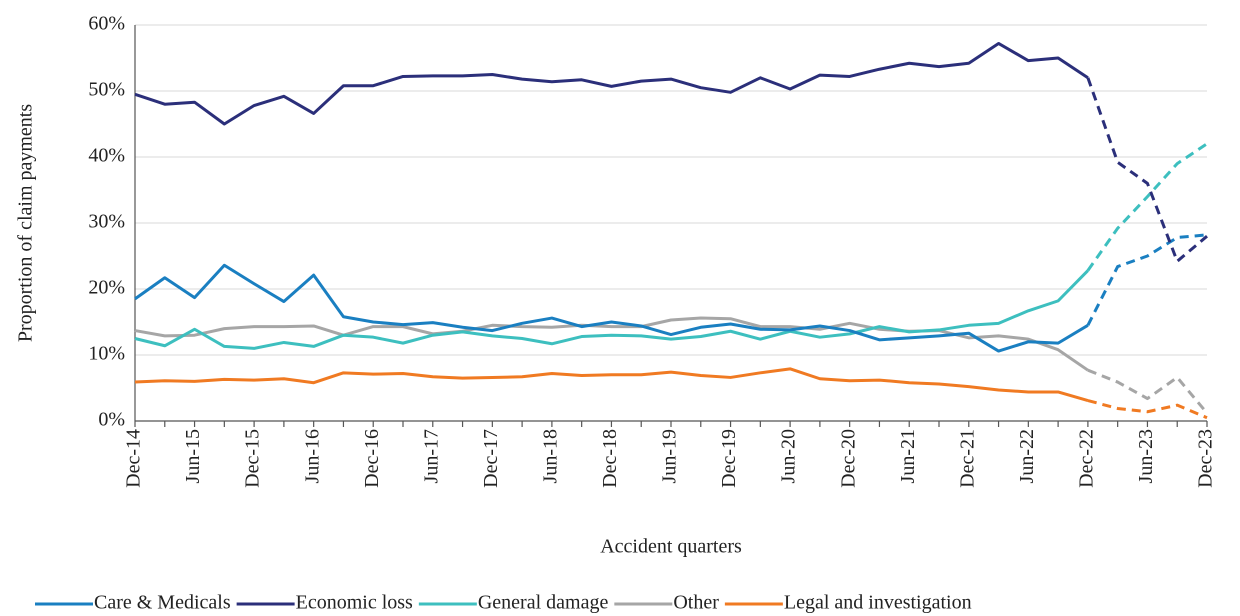 Image resolution: width=1240 pixels, height=616 pixels. Describe the element at coordinates (908, 456) in the screenshot. I see `x-tick-label: Jun-21` at that location.